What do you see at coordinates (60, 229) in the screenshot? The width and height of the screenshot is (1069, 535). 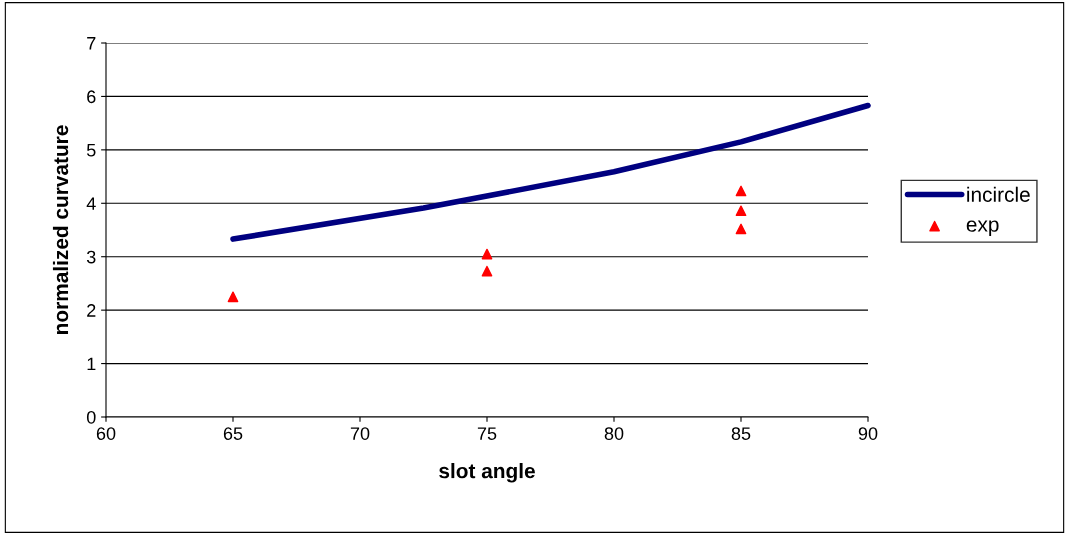 I see `y-axis-title: normalized curvature` at bounding box center [60, 229].